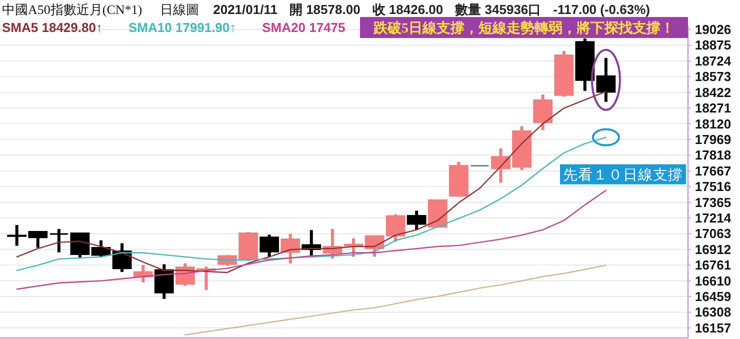 The height and width of the screenshot is (339, 740). I want to click on y-tick-label: 17667, so click(713, 170).